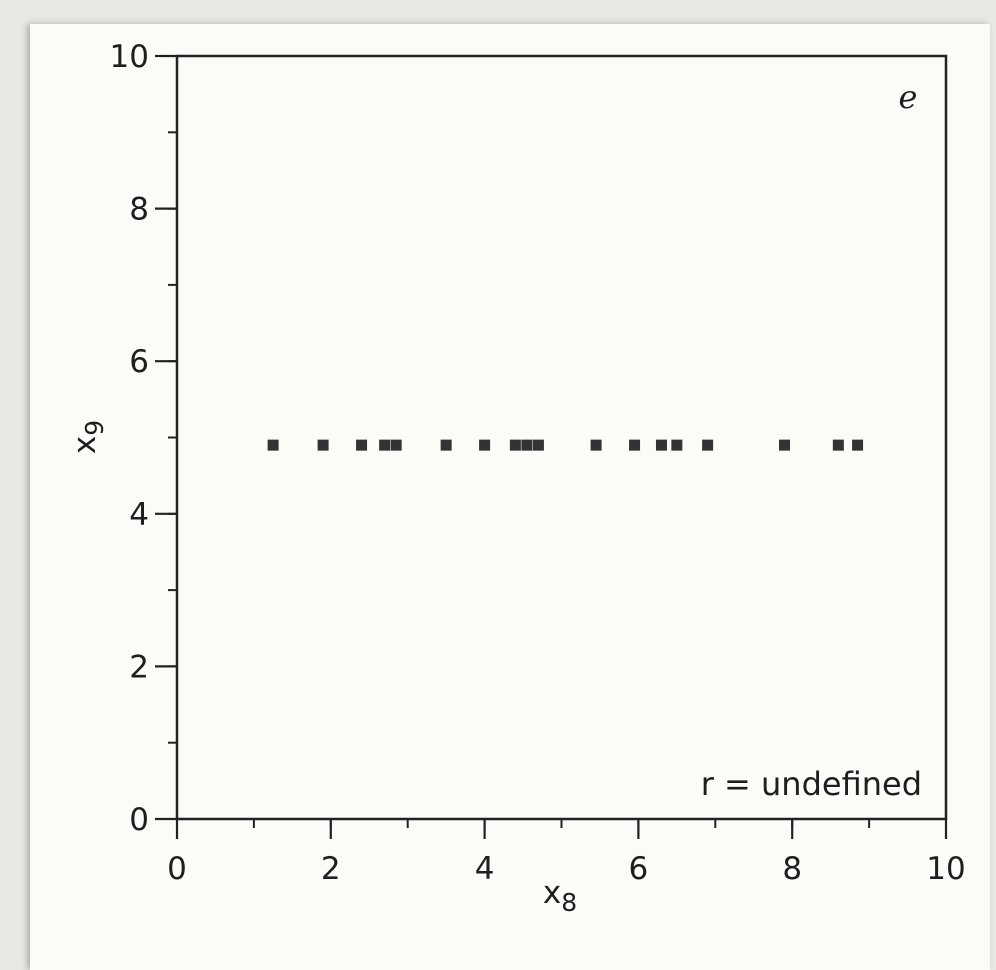  What do you see at coordinates (639, 869) in the screenshot?
I see `x-tick-label: 6` at bounding box center [639, 869].